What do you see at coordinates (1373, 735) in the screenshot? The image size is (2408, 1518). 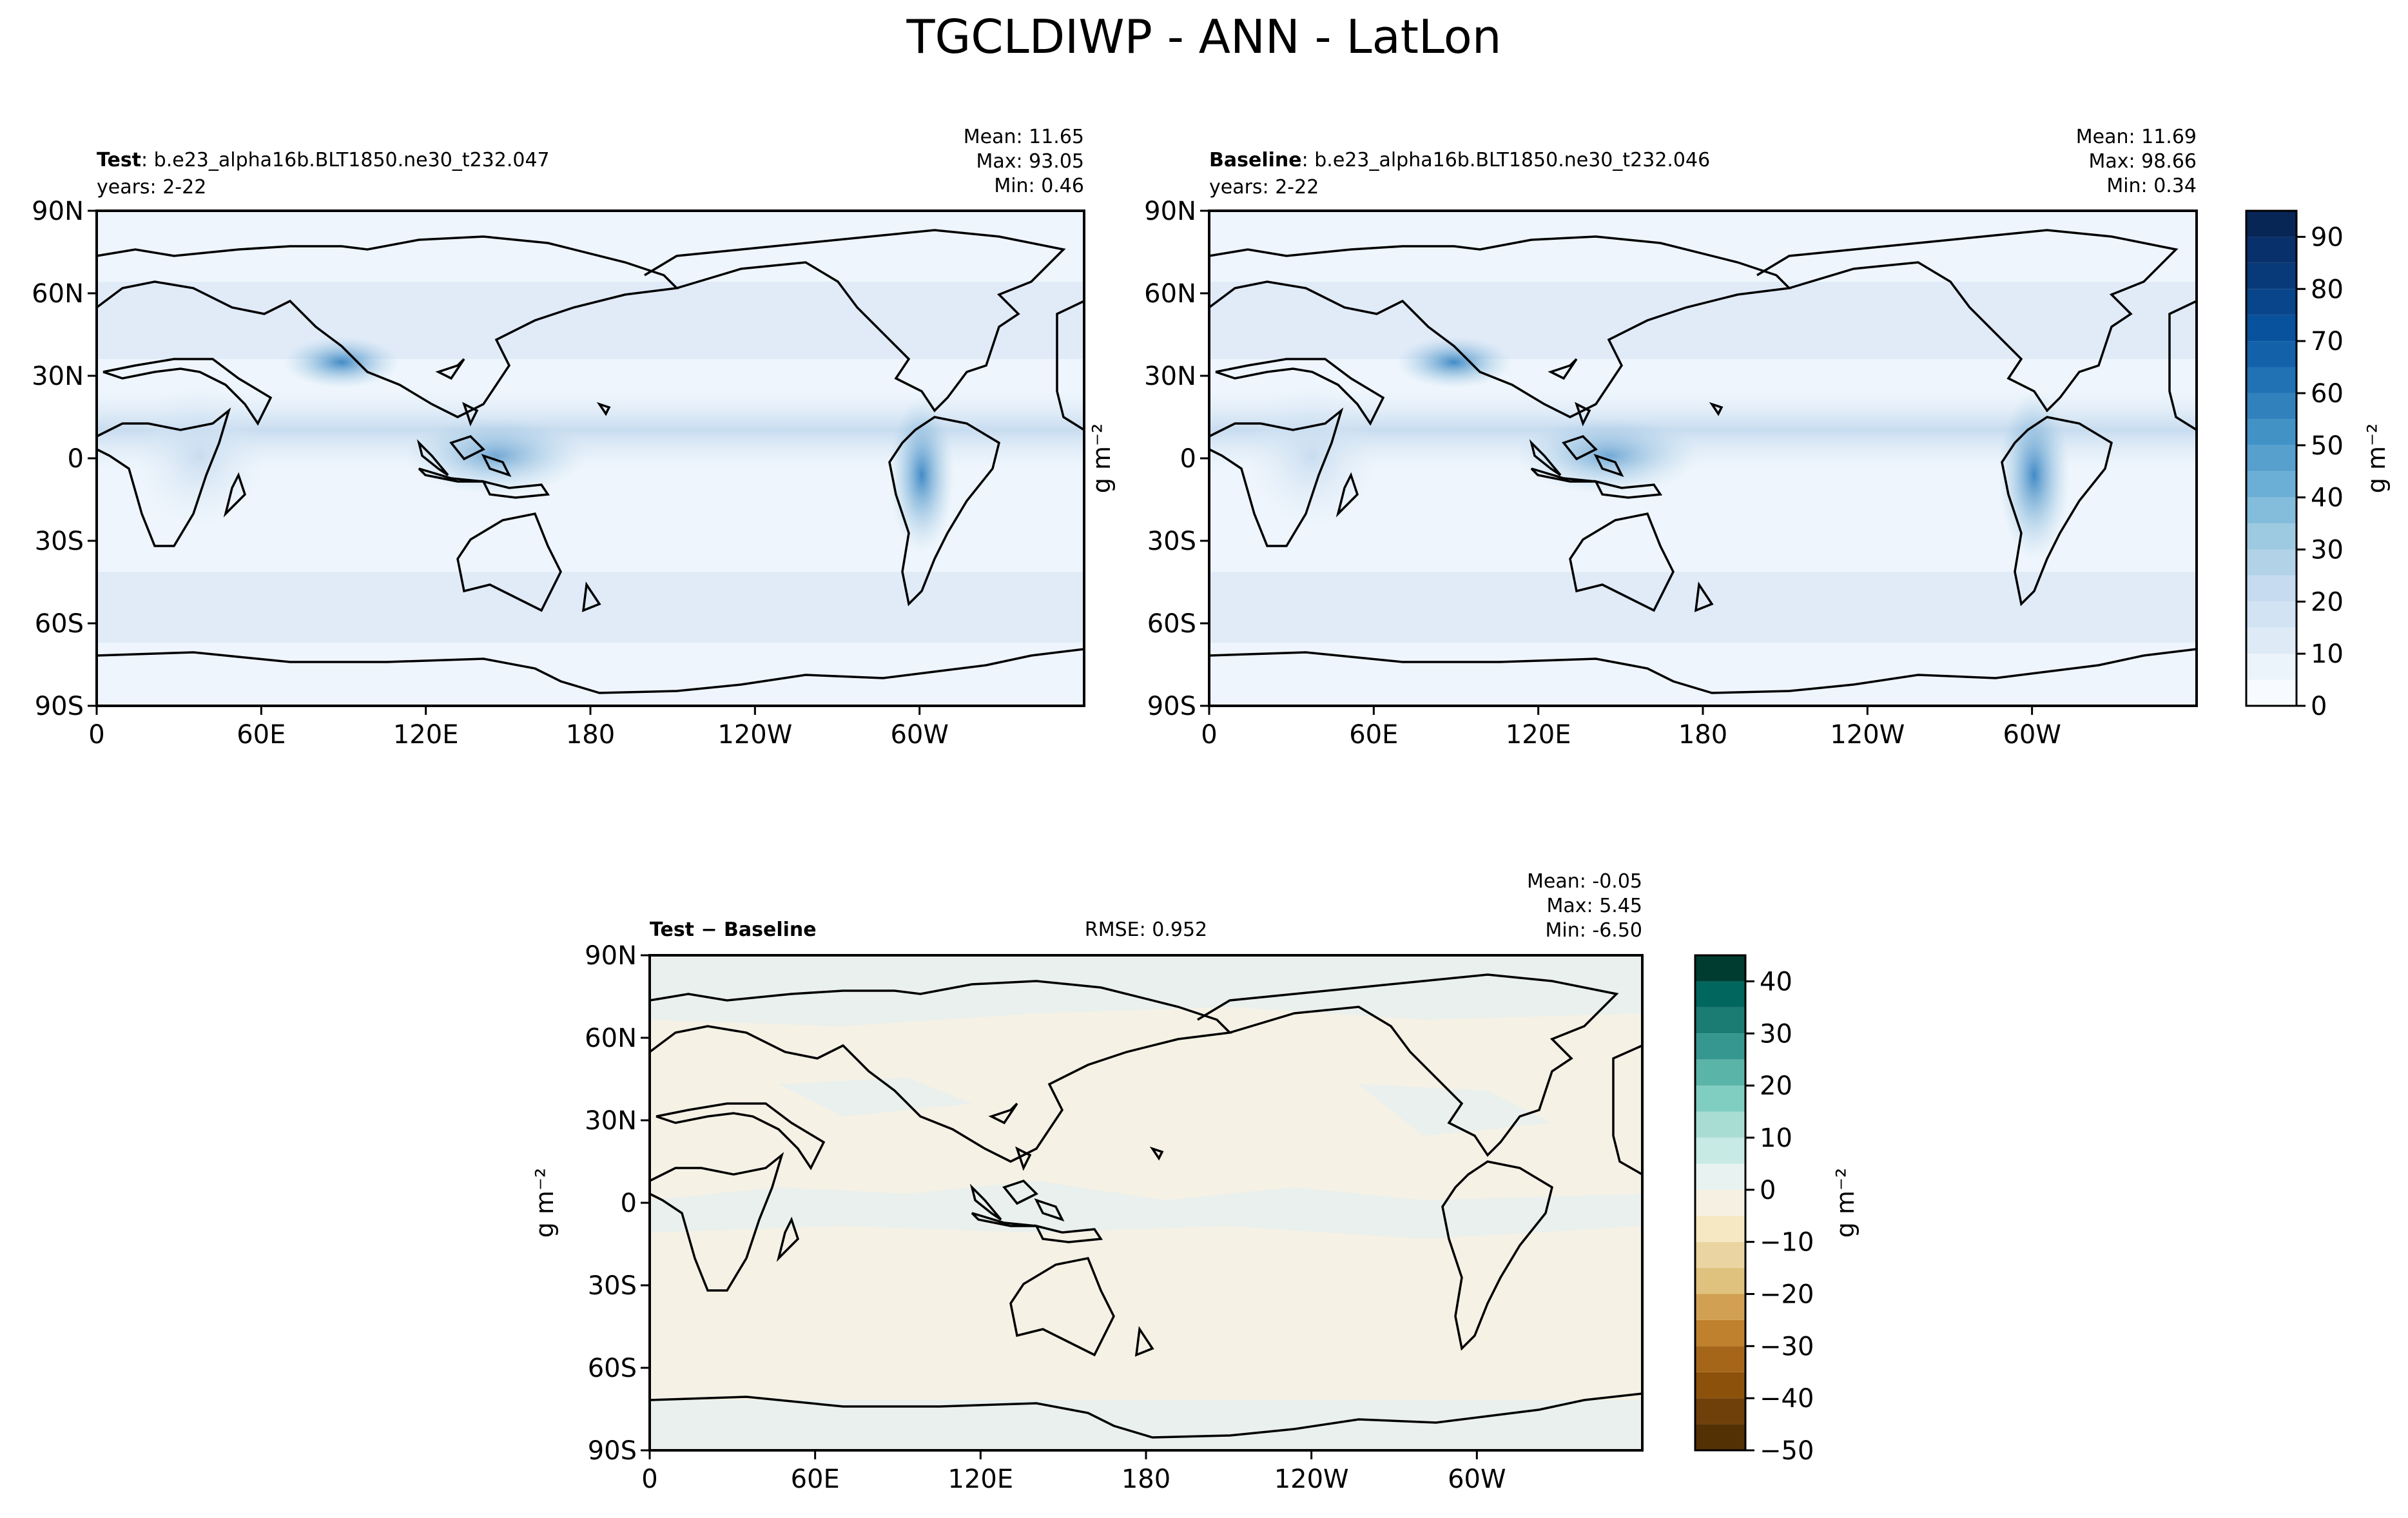 I see `baseline-xtick-label: 60E` at bounding box center [1373, 735].